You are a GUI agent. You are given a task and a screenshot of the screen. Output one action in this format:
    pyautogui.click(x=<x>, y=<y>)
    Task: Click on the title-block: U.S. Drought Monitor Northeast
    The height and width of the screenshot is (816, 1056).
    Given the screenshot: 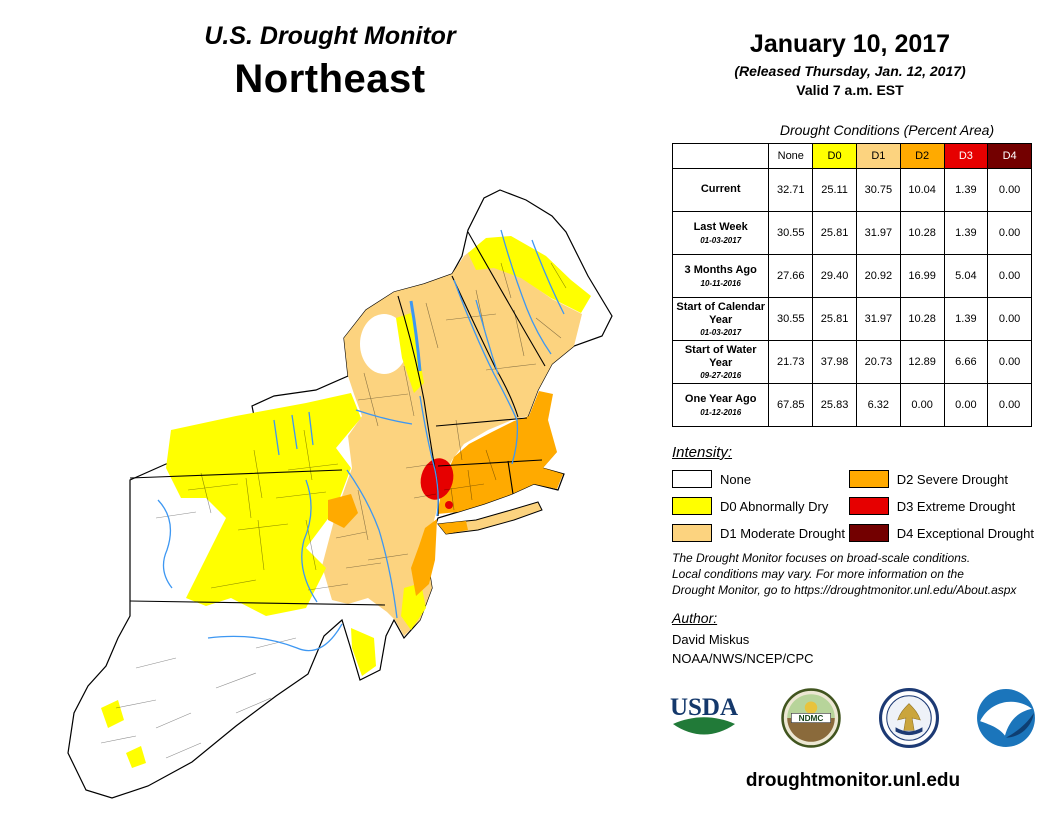 What is the action you would take?
    pyautogui.click(x=330, y=62)
    